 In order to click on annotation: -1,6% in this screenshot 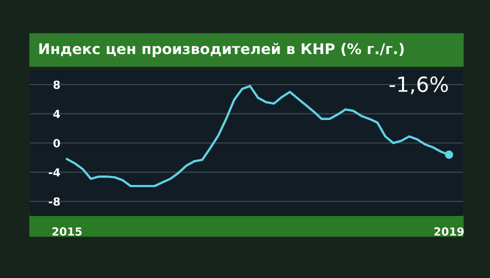, I will do `click(419, 85)`.